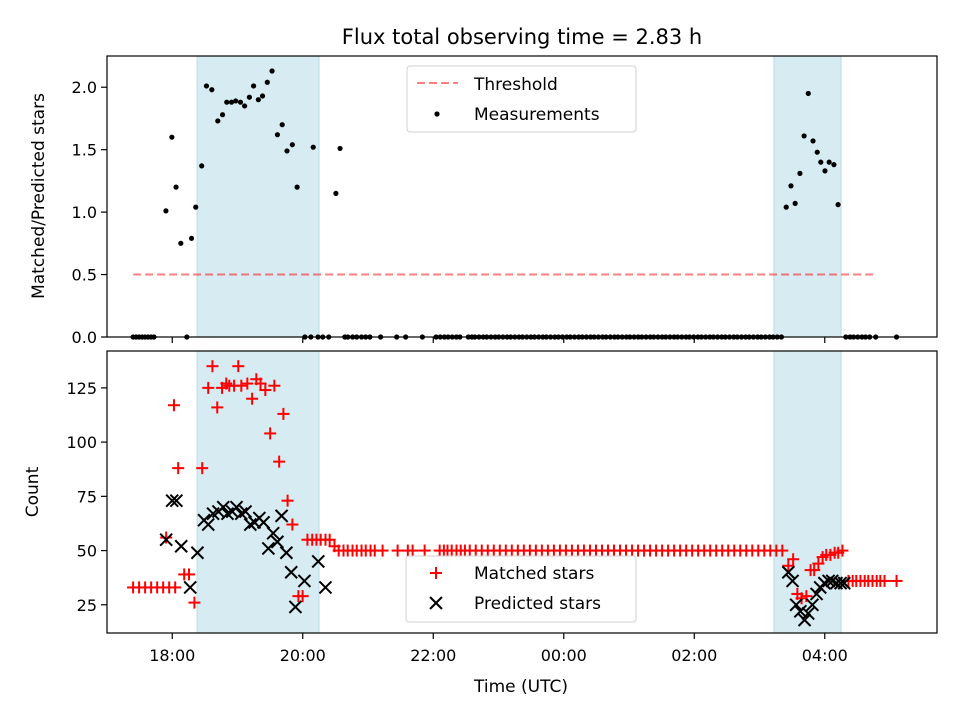 Image resolution: width=960 pixels, height=720 pixels. I want to click on legend-matched-label: Matched stars, so click(534, 574).